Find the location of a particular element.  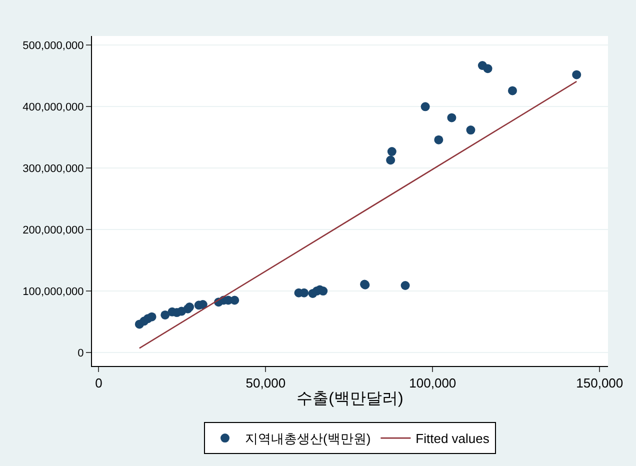

legend-label: Fitted values is located at coordinates (453, 438).